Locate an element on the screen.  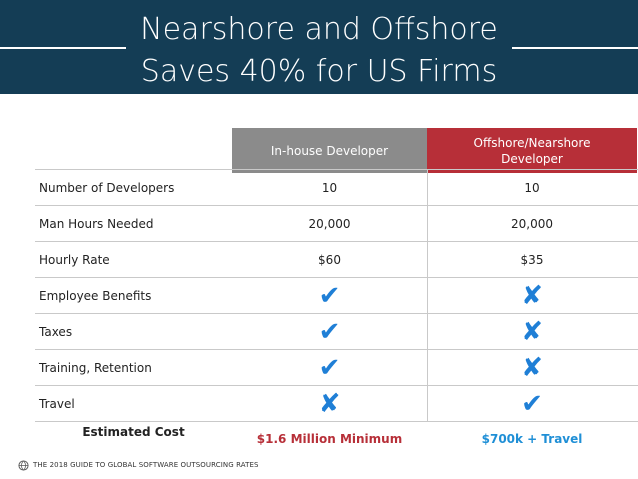
table-row: Training, Retention ✔ ✘ is located at coordinates (336, 368).